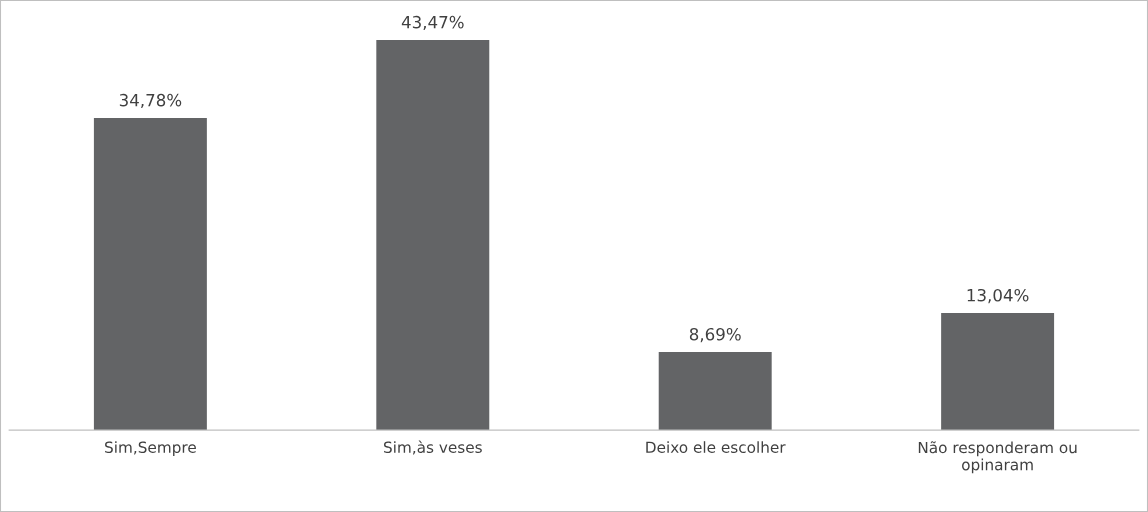 This screenshot has height=512, width=1148. Describe the element at coordinates (432, 23) in the screenshot. I see `data-label: 43,47%` at that location.